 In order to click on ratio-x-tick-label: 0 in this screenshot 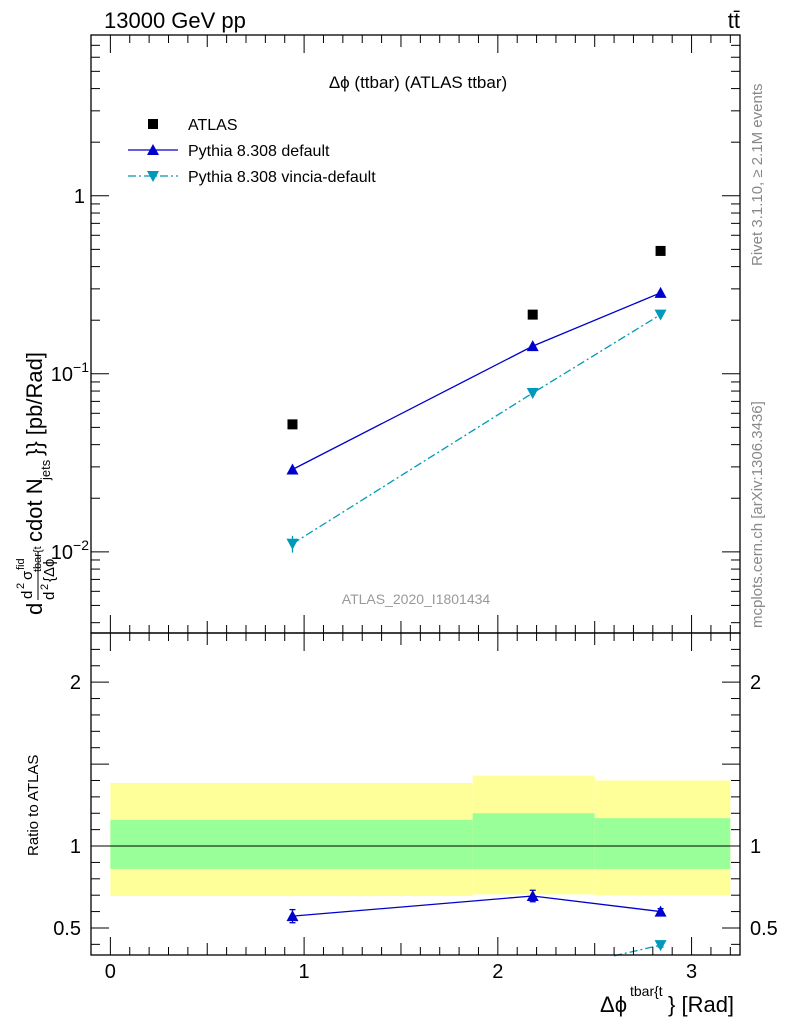, I will do `click(110, 972)`.